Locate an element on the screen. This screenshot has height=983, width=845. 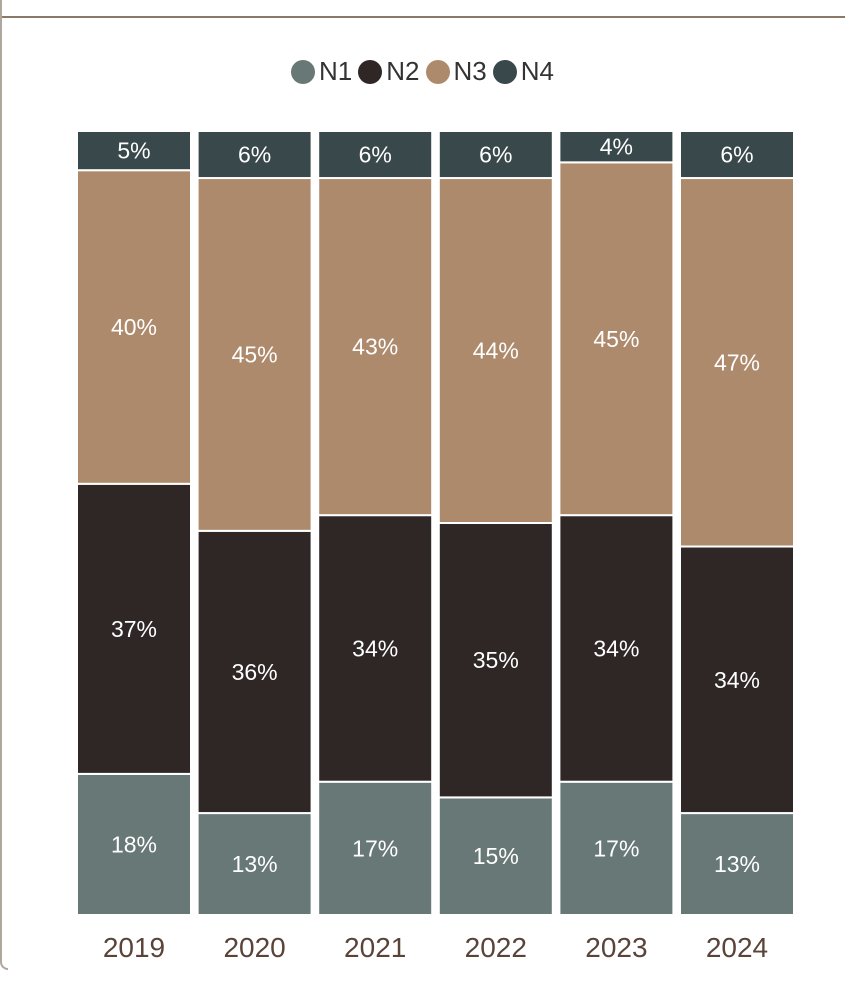
bar-segment-n2-2022 is located at coordinates (495, 660).